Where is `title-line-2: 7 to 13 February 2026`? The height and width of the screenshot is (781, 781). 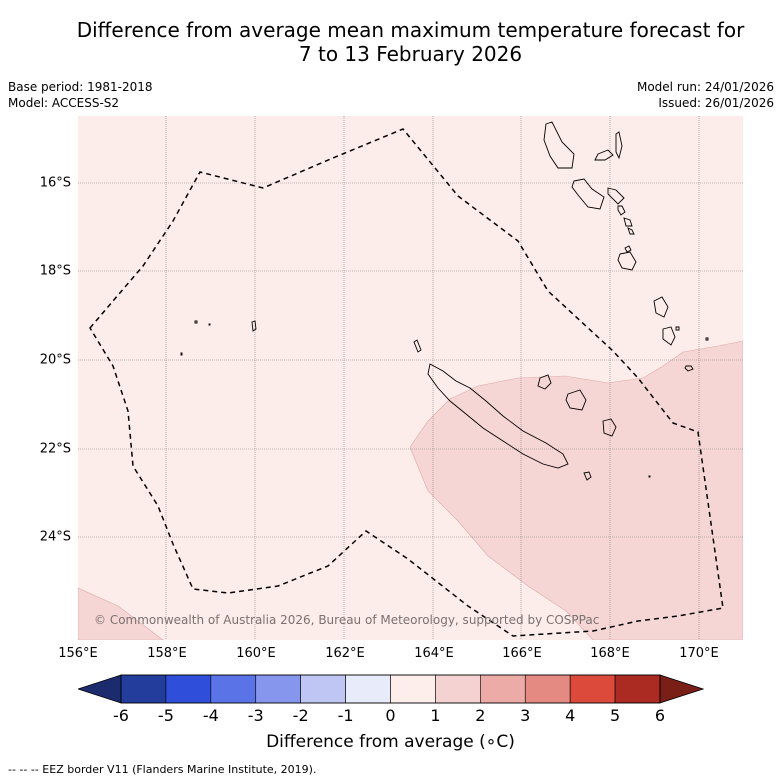
title-line-2: 7 to 13 February 2026 is located at coordinates (410, 54).